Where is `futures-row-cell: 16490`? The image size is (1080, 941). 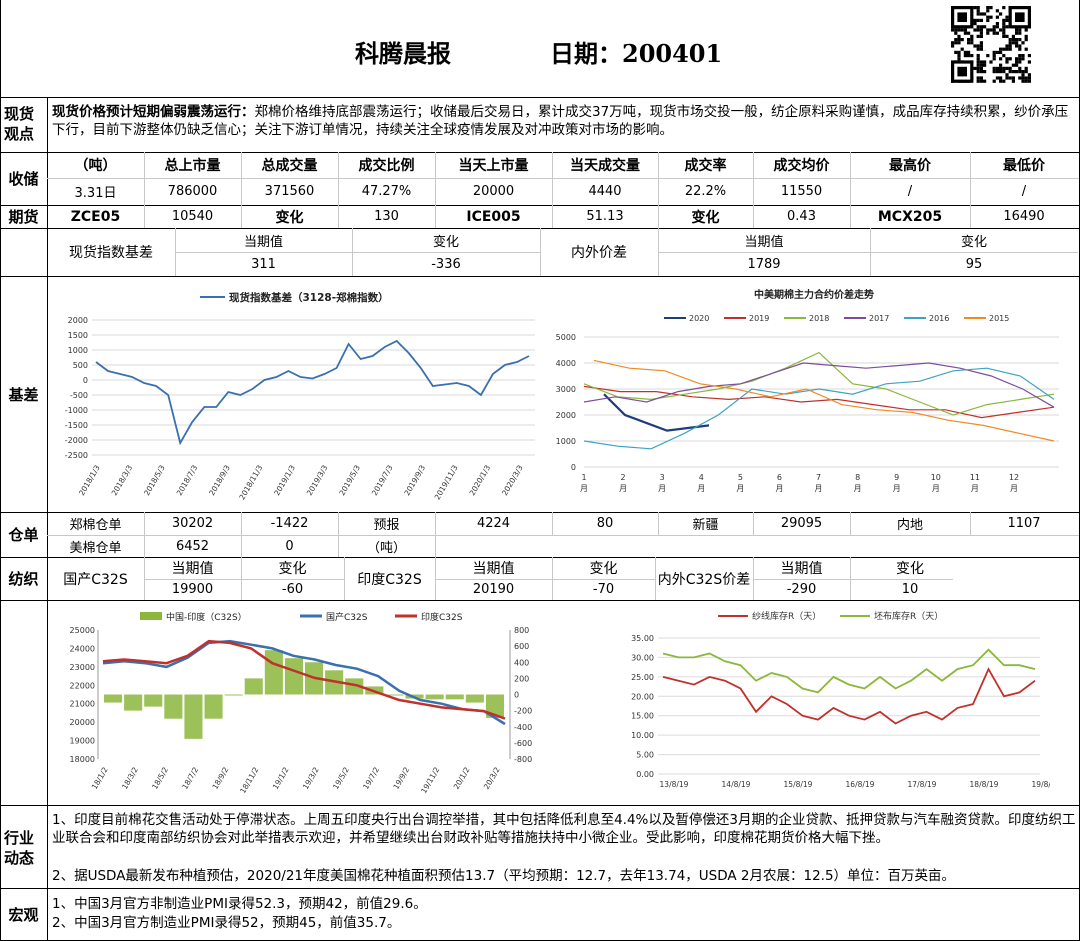 futures-row-cell: 16490 is located at coordinates (1024, 216).